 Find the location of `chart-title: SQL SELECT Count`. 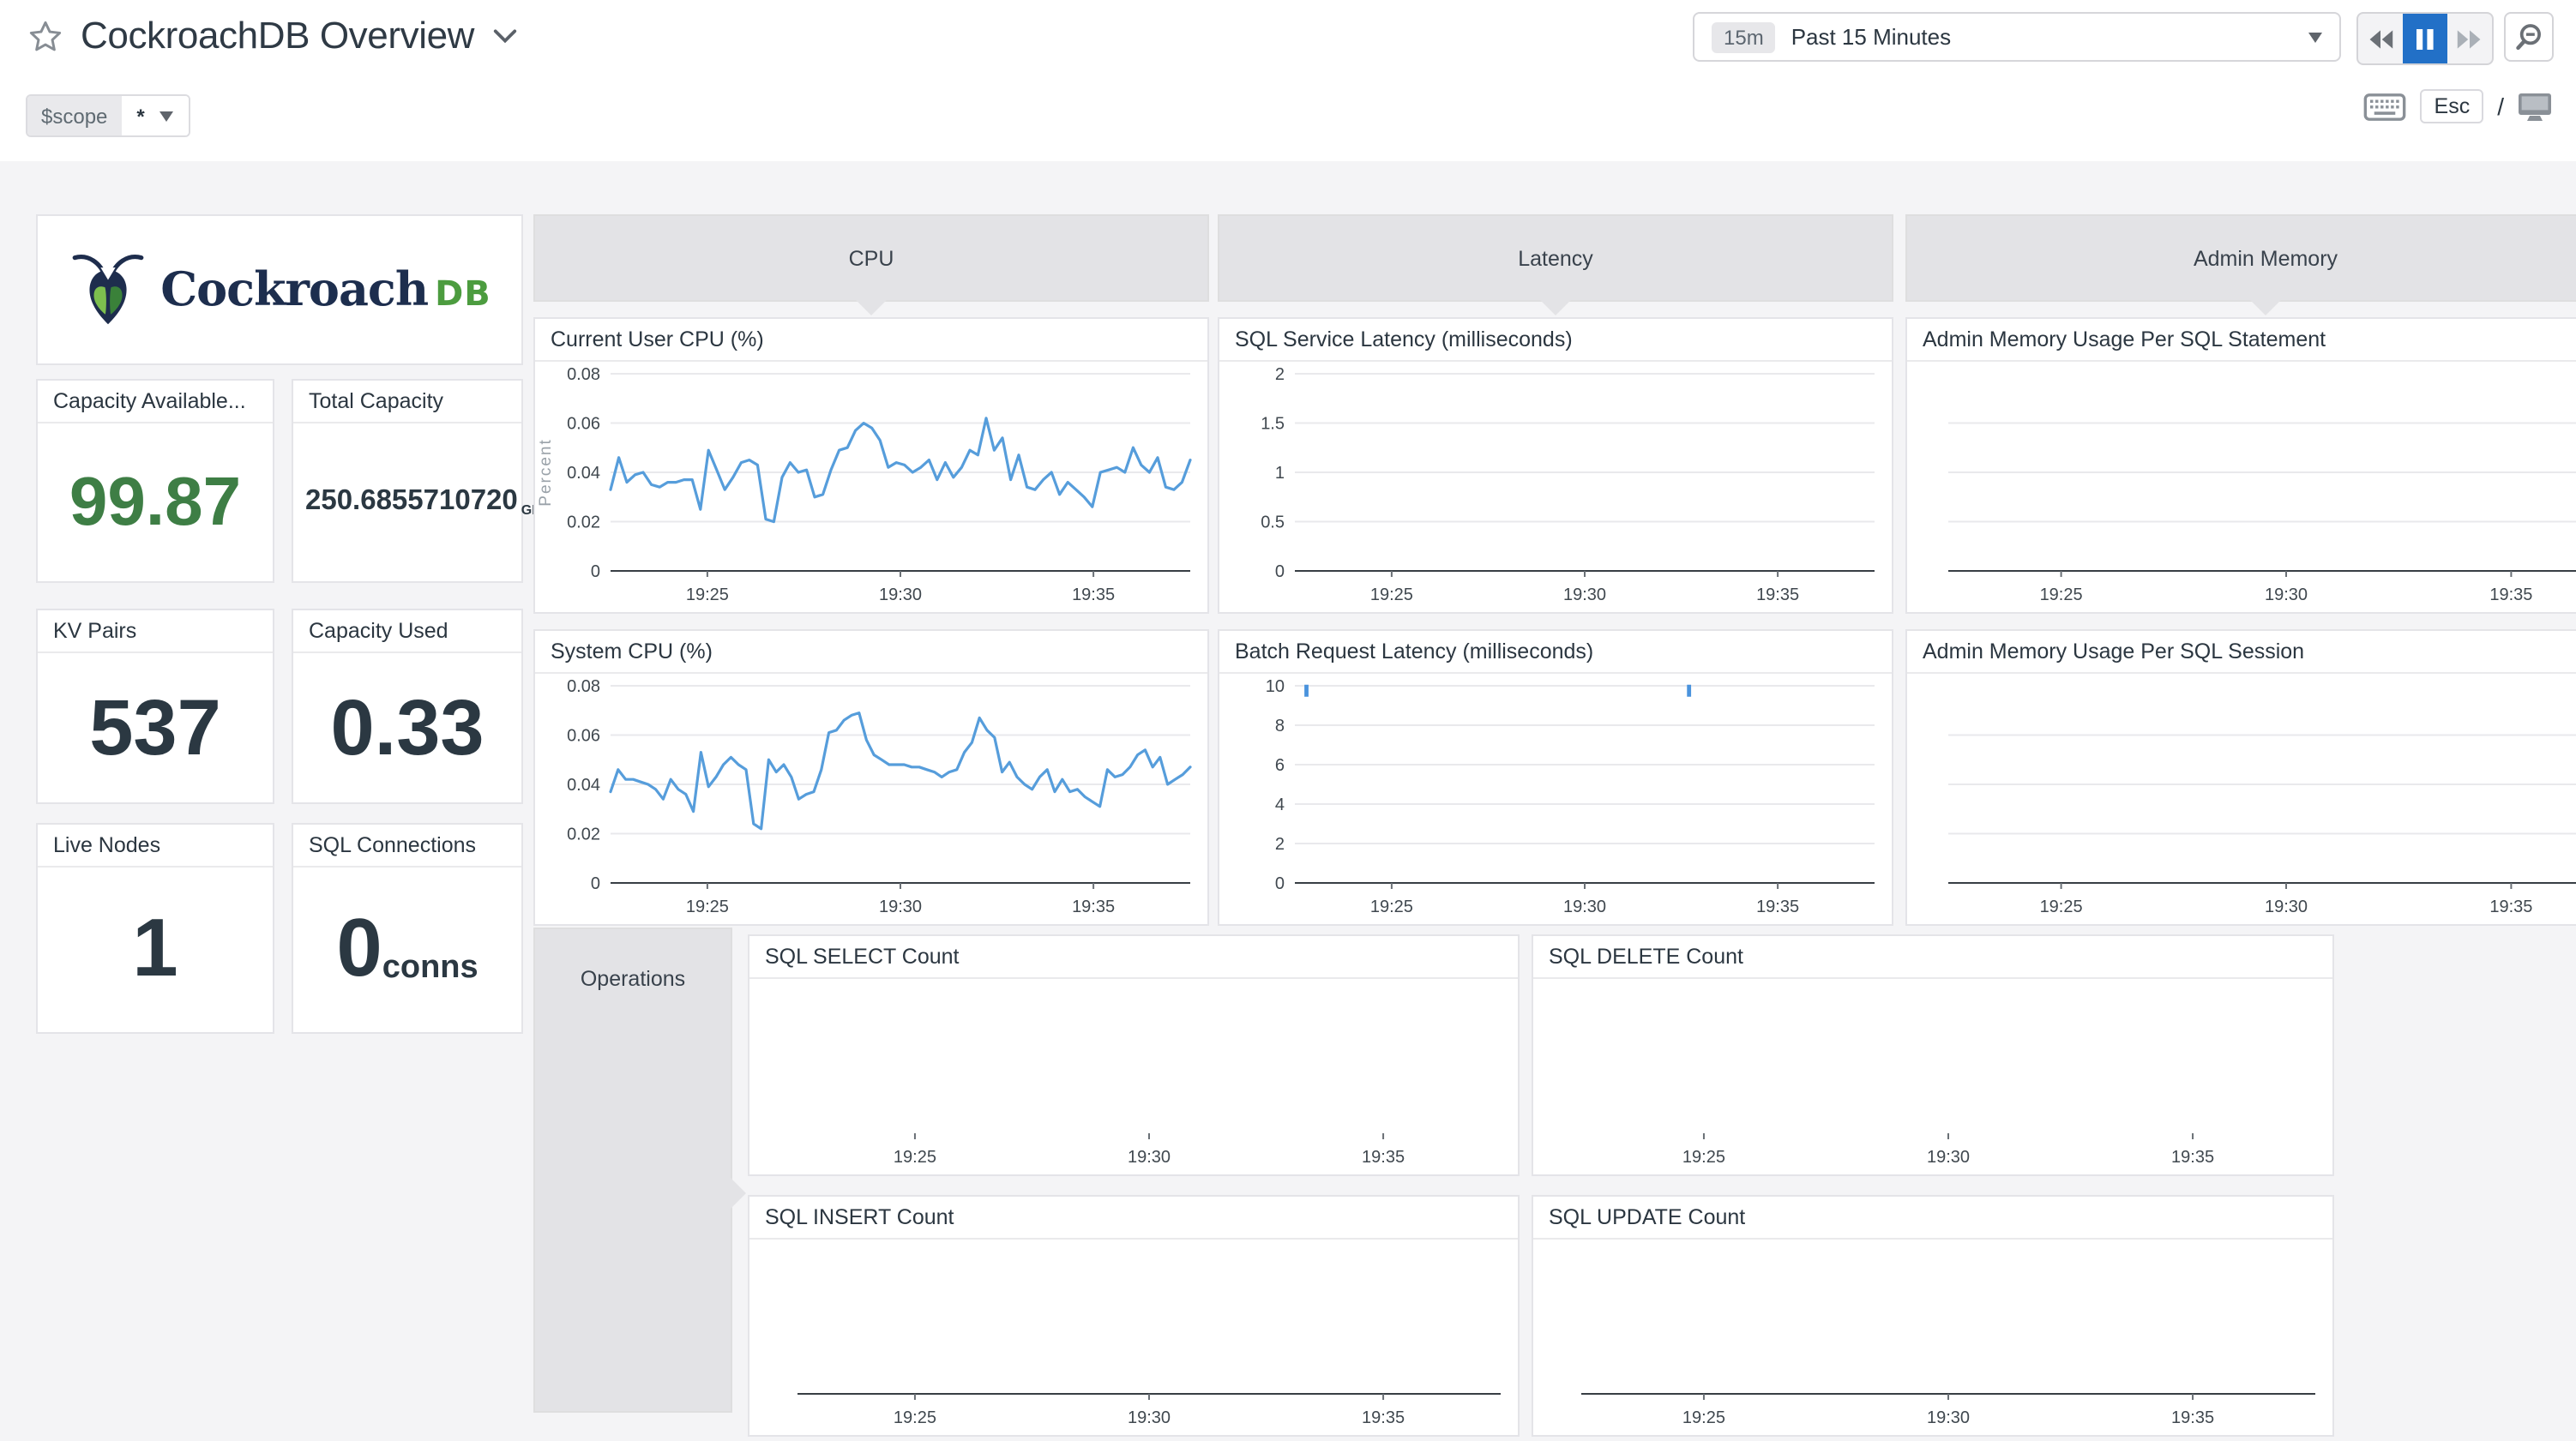

chart-title: SQL SELECT Count is located at coordinates (1133, 957).